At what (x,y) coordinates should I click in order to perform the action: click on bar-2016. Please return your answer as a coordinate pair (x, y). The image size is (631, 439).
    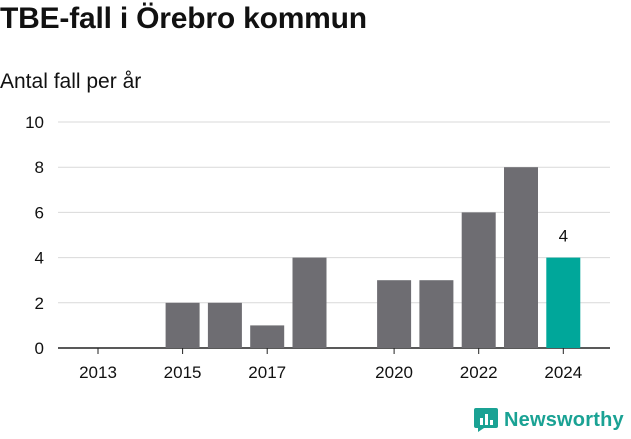
    Looking at the image, I should click on (224, 325).